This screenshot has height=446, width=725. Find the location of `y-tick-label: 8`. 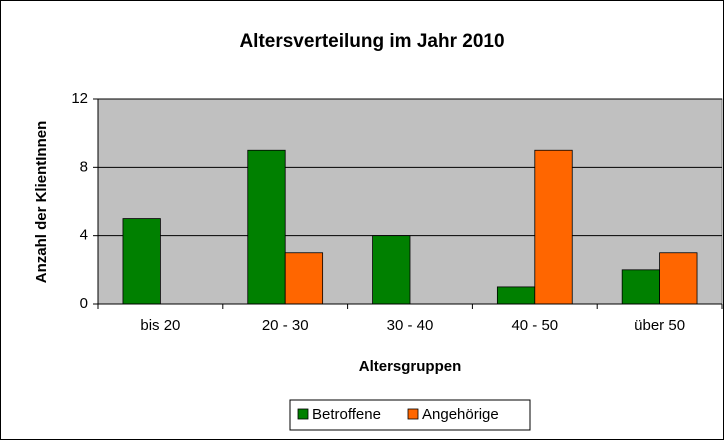

y-tick-label: 8 is located at coordinates (84, 166).